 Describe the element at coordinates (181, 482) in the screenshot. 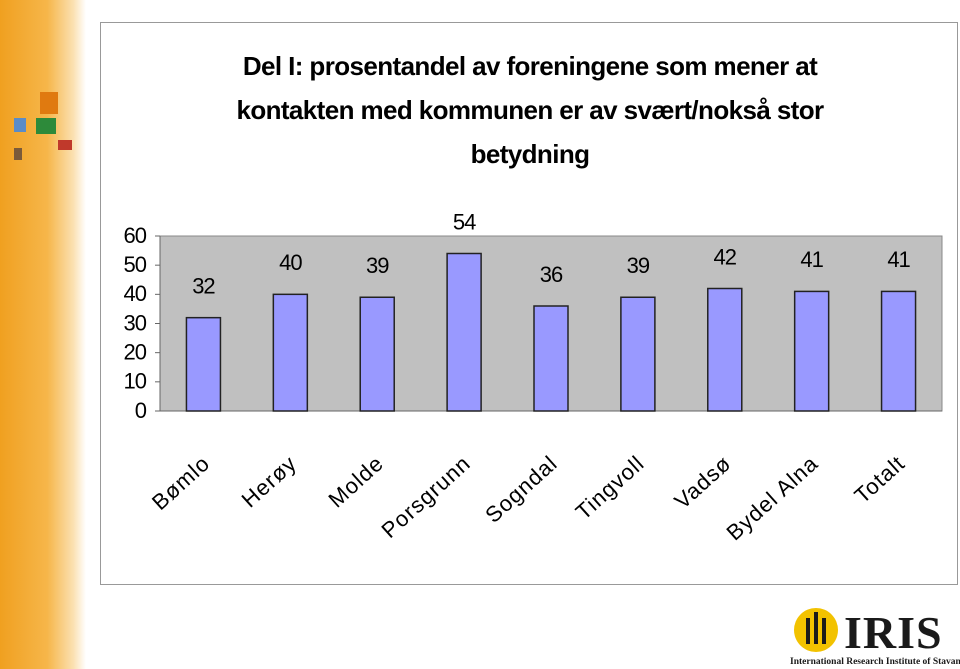

I see `x-tick-label: Bømlo` at that location.